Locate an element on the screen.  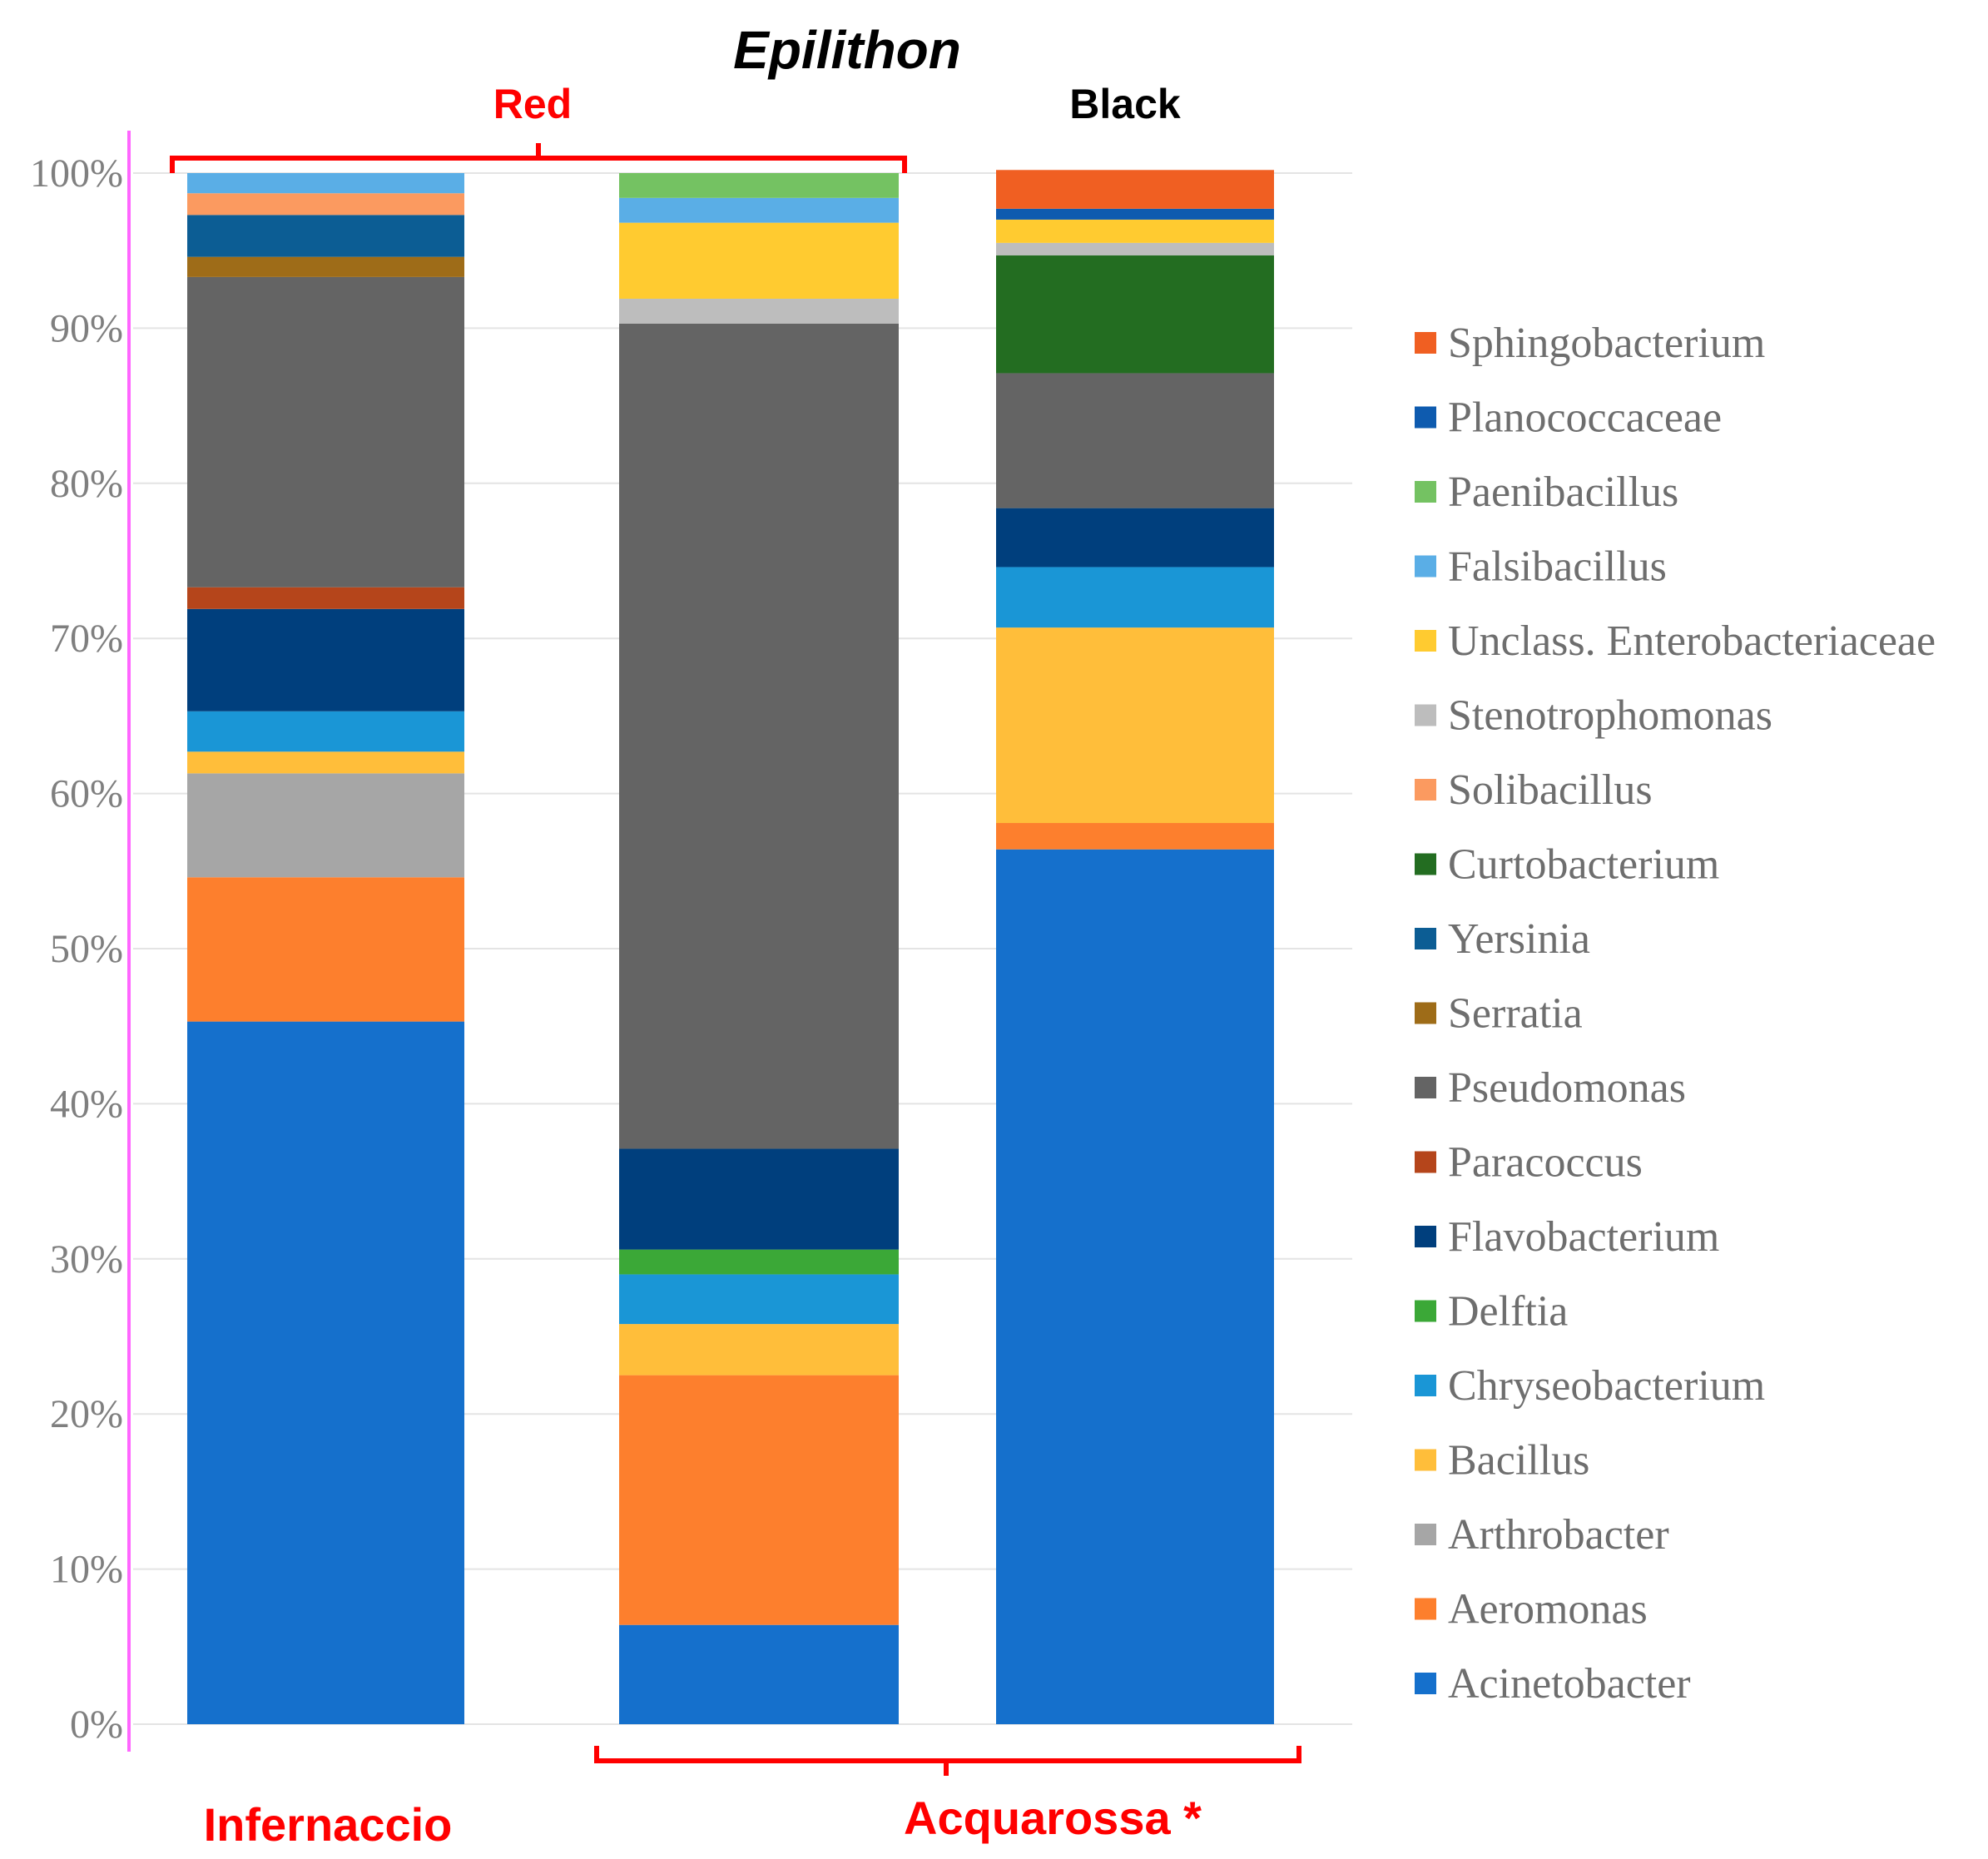
y-tick-label: 30% is located at coordinates (86, 1259).